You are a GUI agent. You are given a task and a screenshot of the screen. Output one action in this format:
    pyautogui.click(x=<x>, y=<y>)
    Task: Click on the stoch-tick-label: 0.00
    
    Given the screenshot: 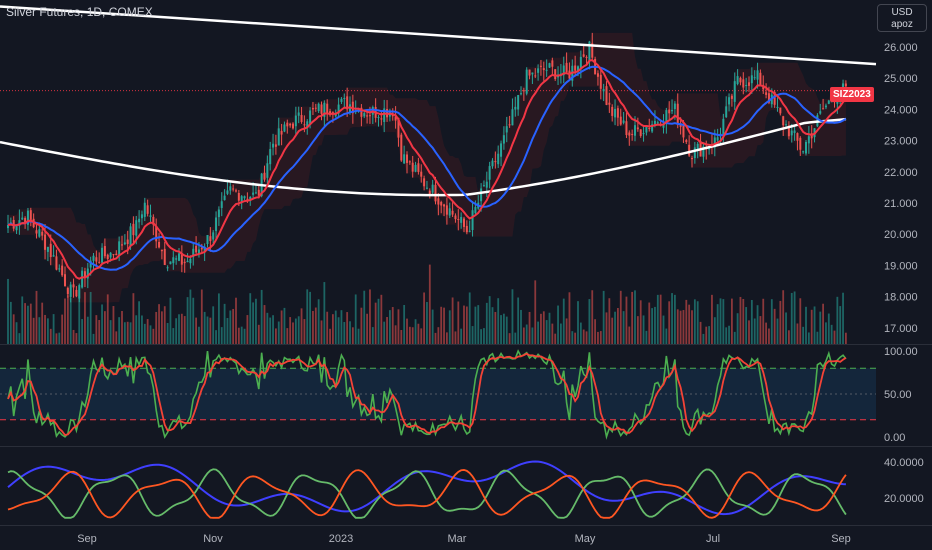 What is the action you would take?
    pyautogui.click(x=894, y=438)
    